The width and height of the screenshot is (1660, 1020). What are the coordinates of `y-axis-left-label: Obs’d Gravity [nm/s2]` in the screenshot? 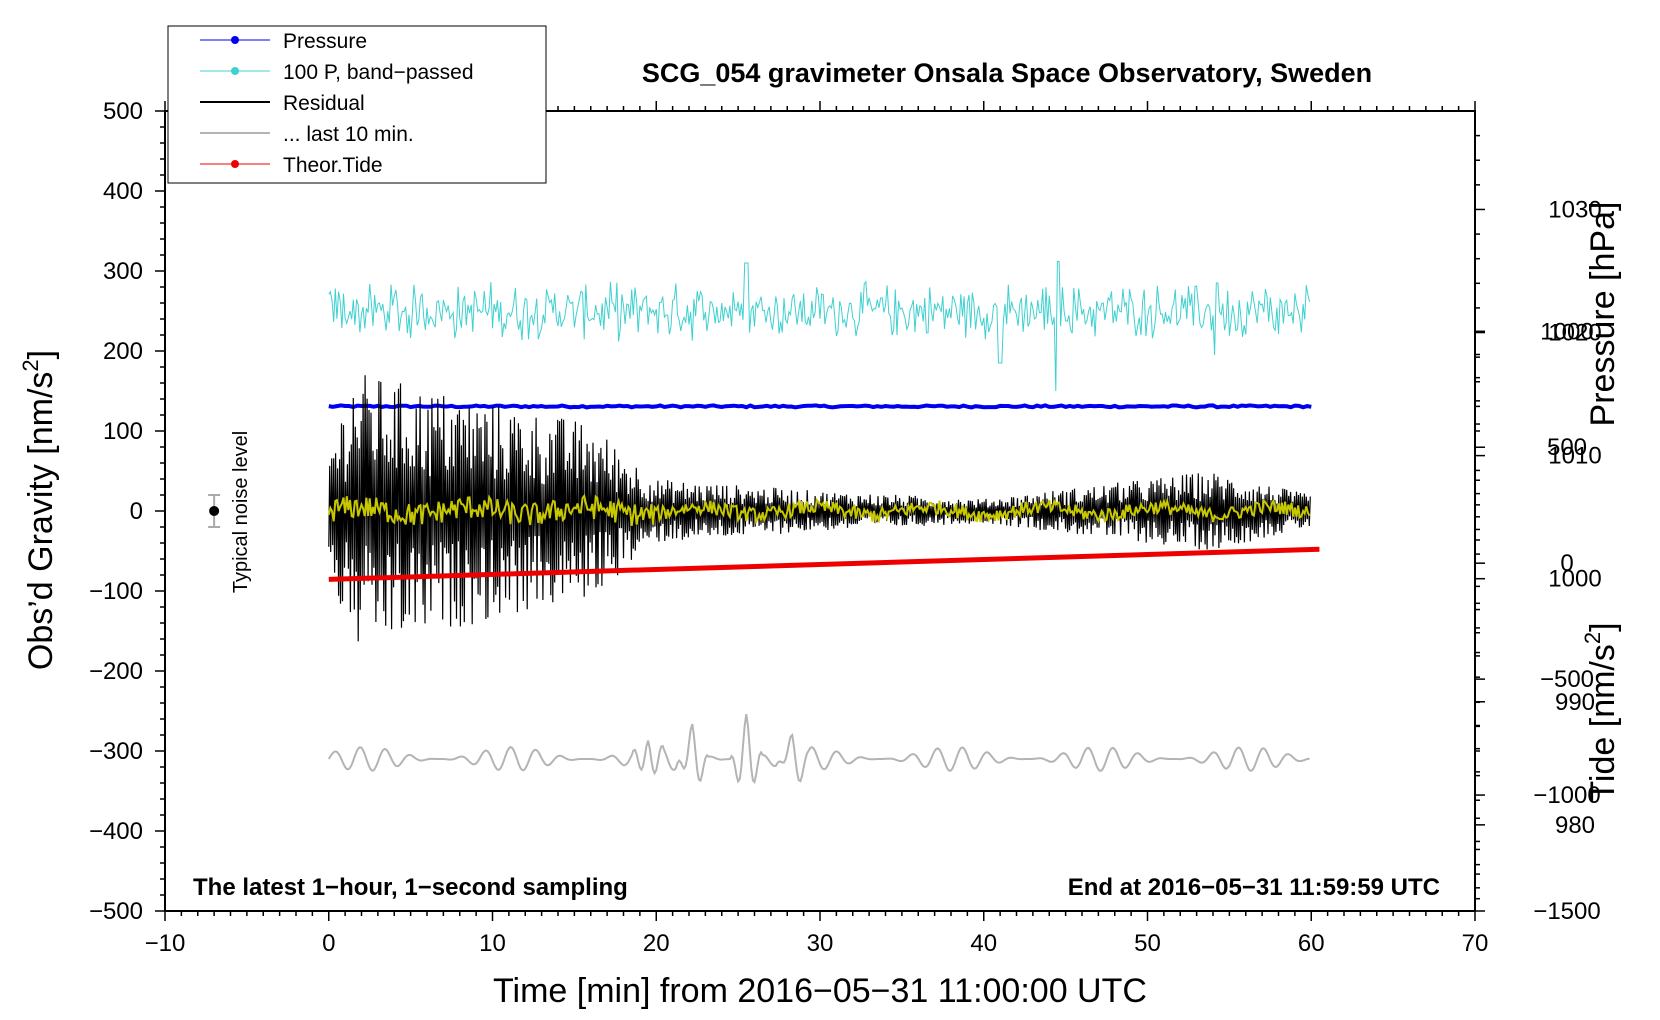 It's located at (39, 510).